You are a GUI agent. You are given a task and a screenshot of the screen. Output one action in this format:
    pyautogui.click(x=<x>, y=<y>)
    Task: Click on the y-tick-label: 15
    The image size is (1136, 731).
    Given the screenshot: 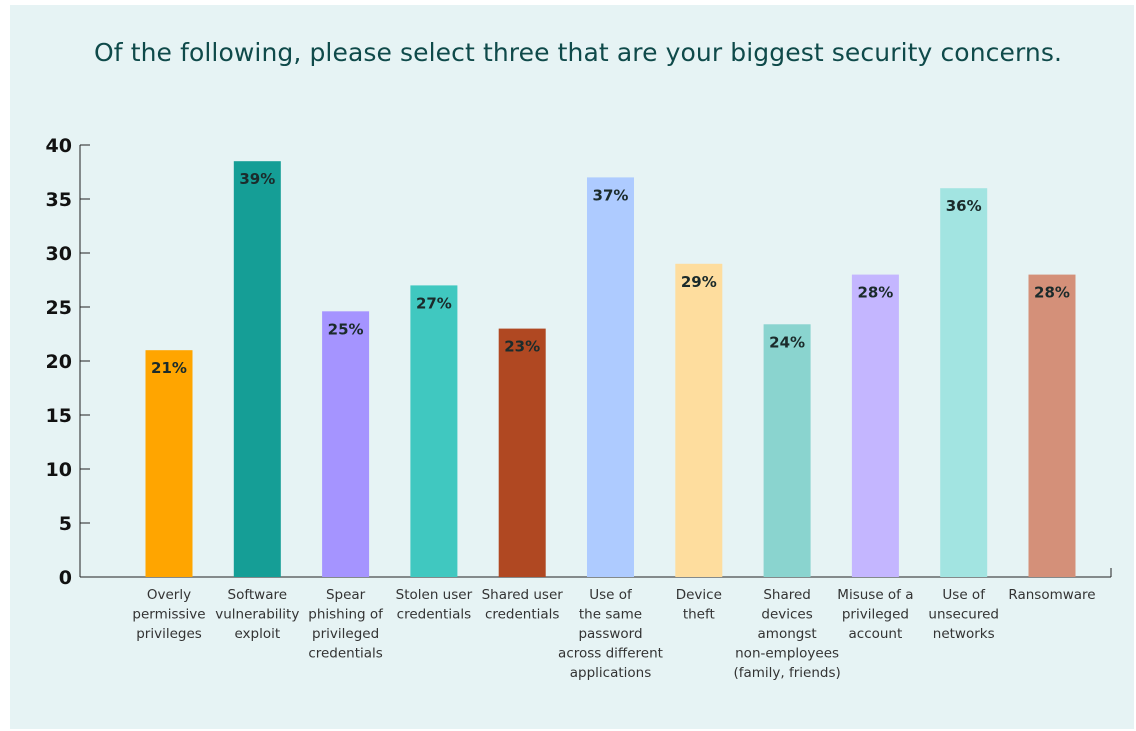 What is the action you would take?
    pyautogui.click(x=59, y=416)
    